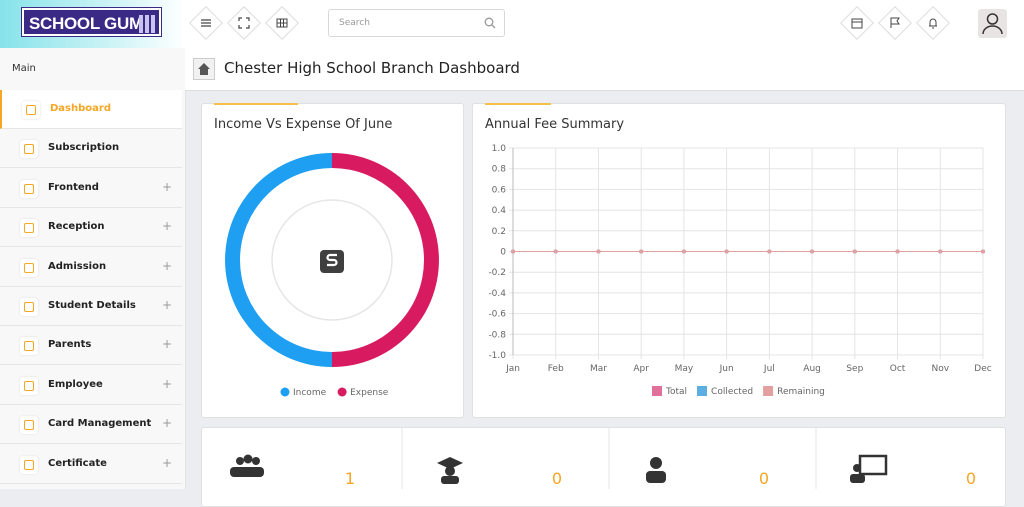 Image resolution: width=1024 pixels, height=507 pixels. I want to click on sidebar-item: Reception +, so click(91, 228).